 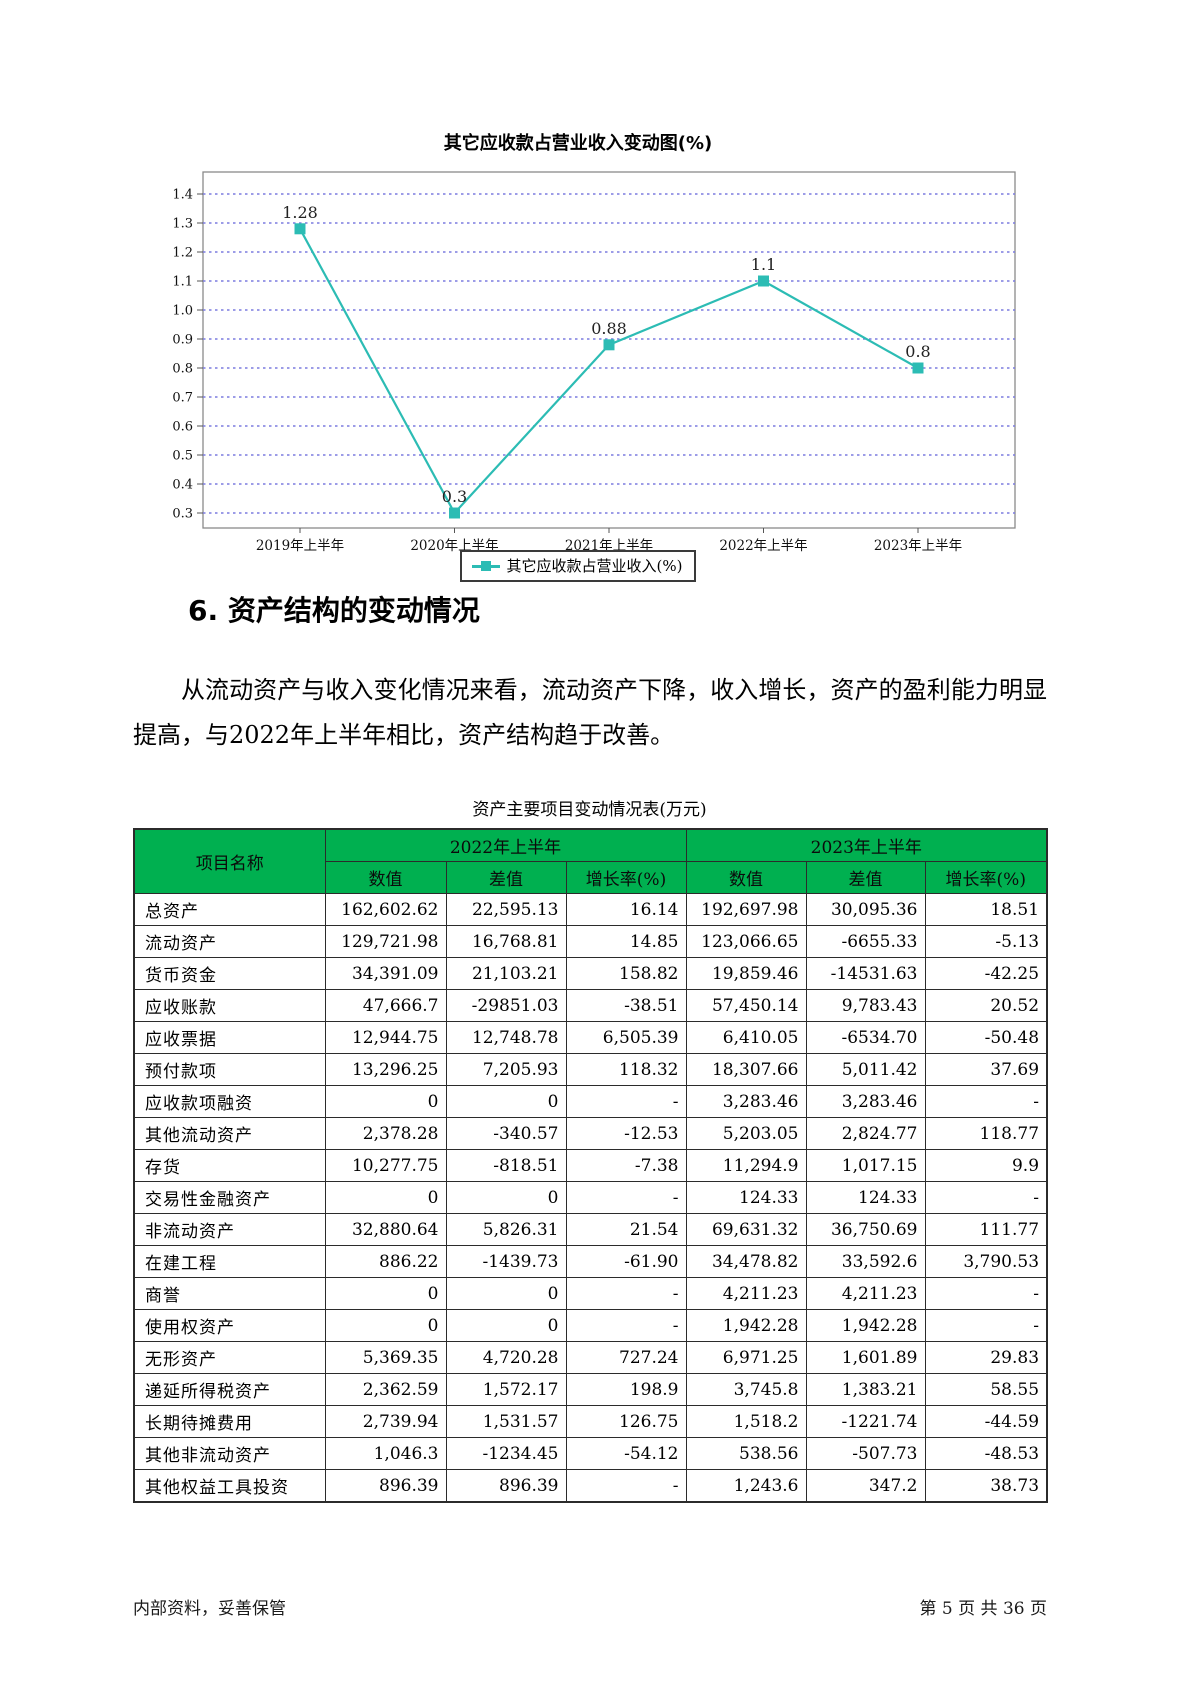 What do you see at coordinates (746, 1101) in the screenshot?
I see `table-cell: 3,283.46` at bounding box center [746, 1101].